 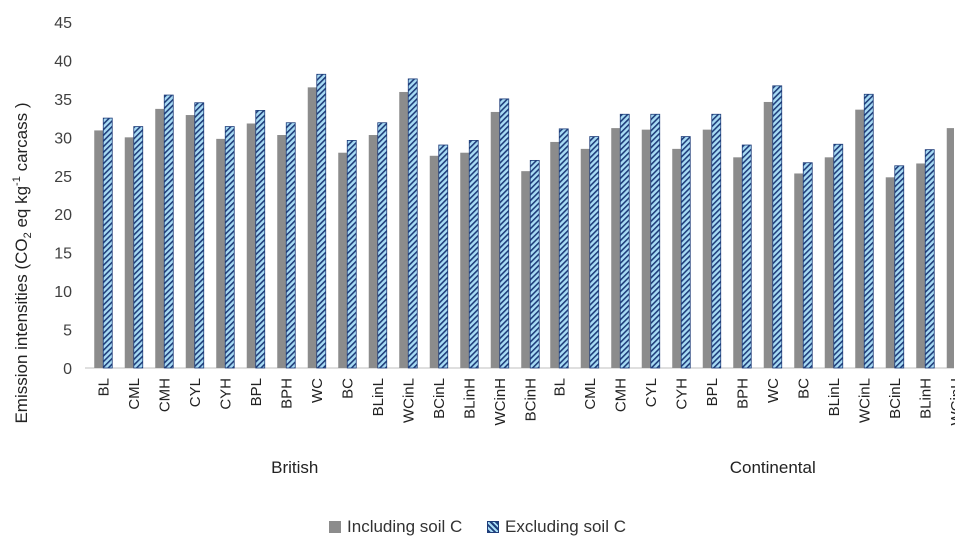 What do you see at coordinates (504, 233) in the screenshot?
I see `bar-excluding-british-WCinH` at bounding box center [504, 233].